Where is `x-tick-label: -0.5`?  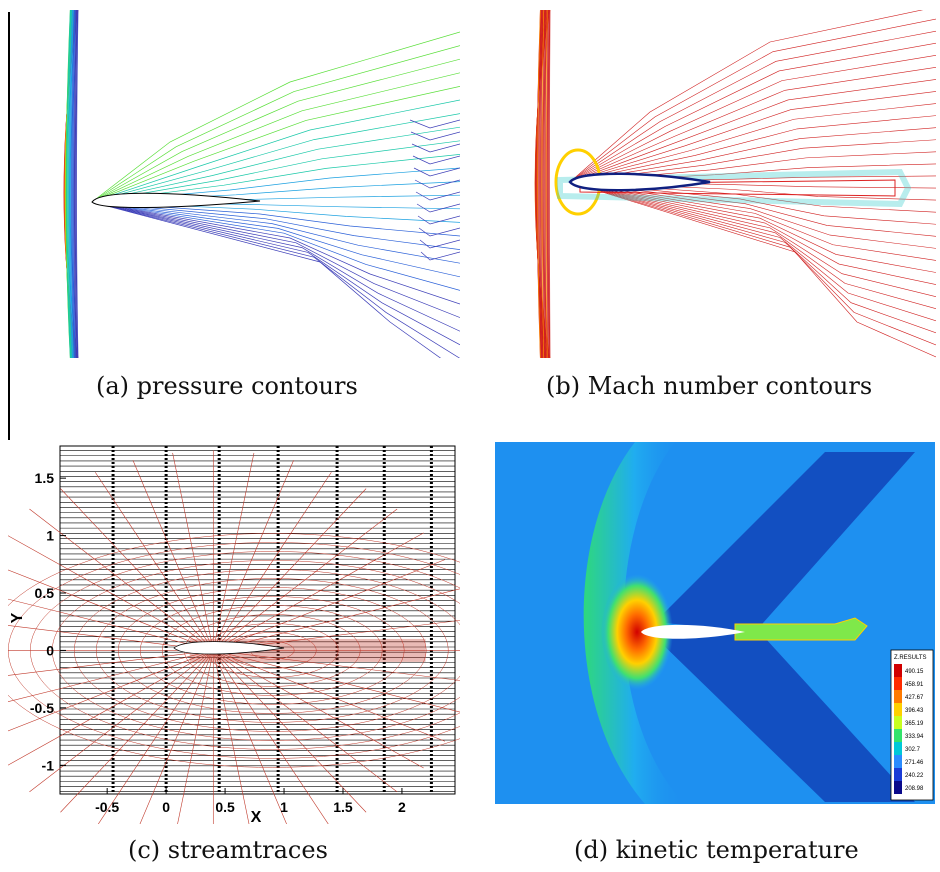
x-tick-label: -0.5 is located at coordinates (107, 807).